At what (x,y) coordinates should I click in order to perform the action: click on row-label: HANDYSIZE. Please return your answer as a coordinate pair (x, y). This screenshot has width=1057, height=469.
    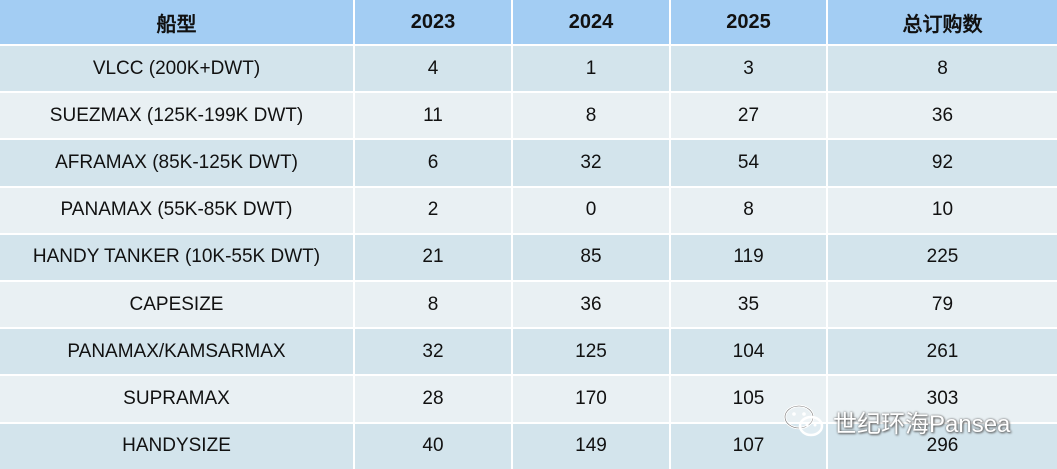
    Looking at the image, I should click on (176, 446).